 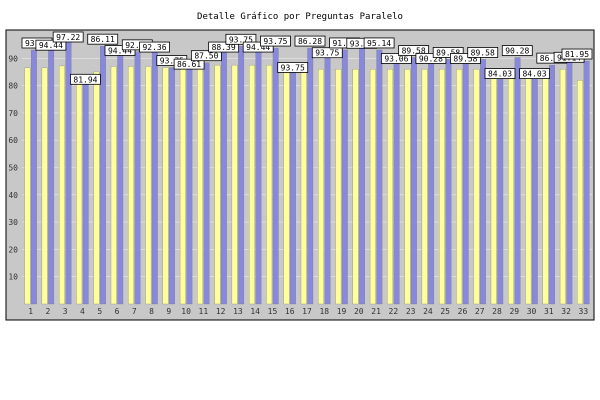 I want to click on data-label: 92.36, so click(x=154, y=47).